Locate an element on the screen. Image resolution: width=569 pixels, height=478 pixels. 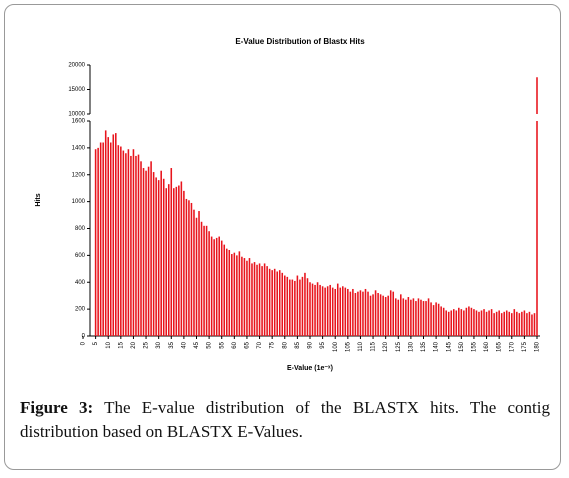
x-tick-label: 25 is located at coordinates (147, 344).